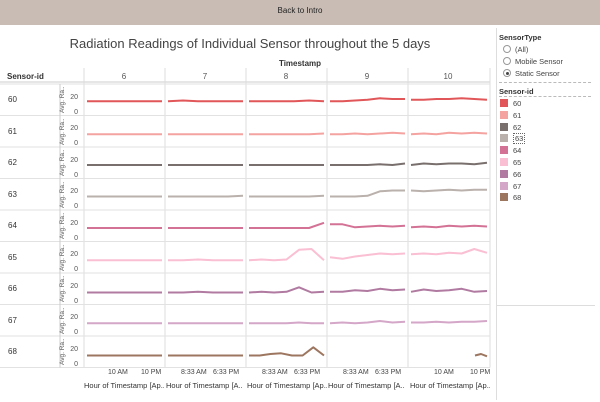 The image size is (600, 402). What do you see at coordinates (205, 76) in the screenshot?
I see `day-header-7: 7` at bounding box center [205, 76].